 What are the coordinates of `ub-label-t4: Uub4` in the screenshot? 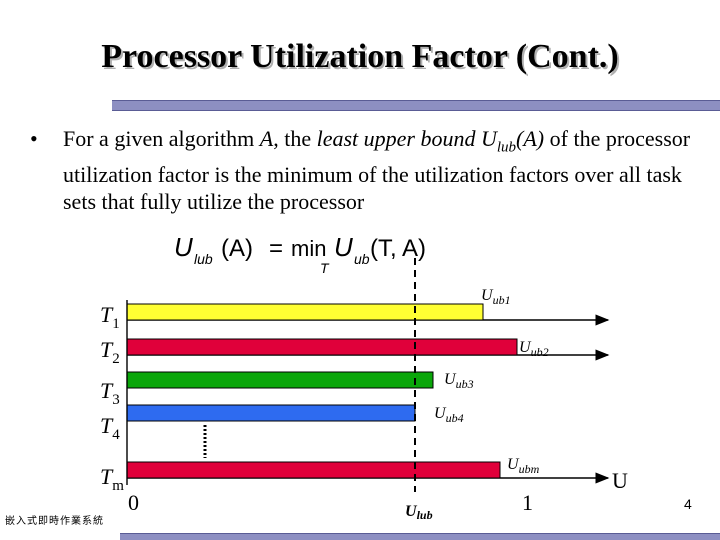 It's located at (449, 415).